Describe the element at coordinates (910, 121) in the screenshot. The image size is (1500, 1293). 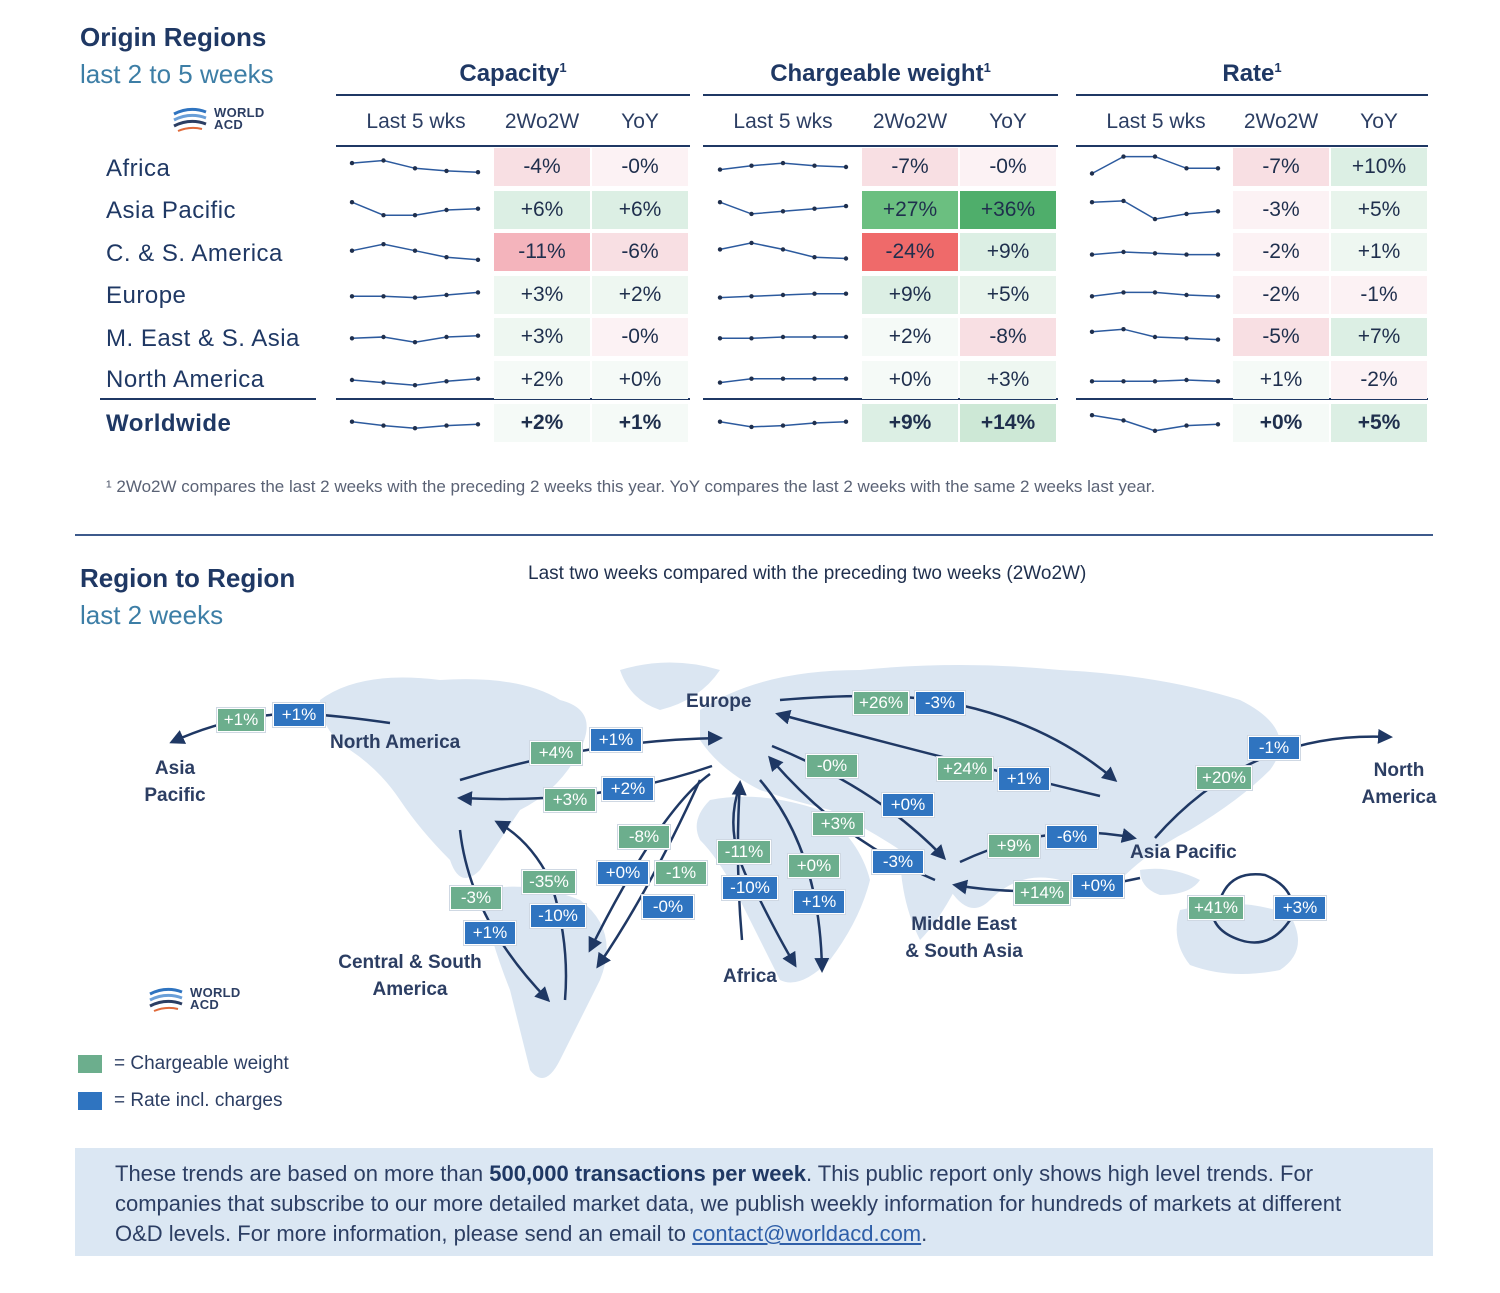
I see `col-2wo2w-cw: 2Wo2W` at that location.